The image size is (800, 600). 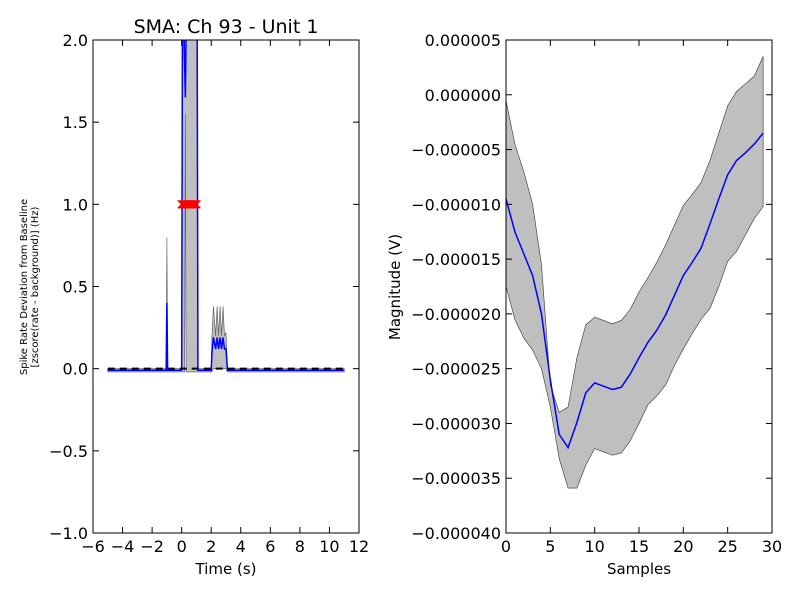 What do you see at coordinates (75, 40) in the screenshot?
I see `left-chart-y-tick-label: 2.0` at bounding box center [75, 40].